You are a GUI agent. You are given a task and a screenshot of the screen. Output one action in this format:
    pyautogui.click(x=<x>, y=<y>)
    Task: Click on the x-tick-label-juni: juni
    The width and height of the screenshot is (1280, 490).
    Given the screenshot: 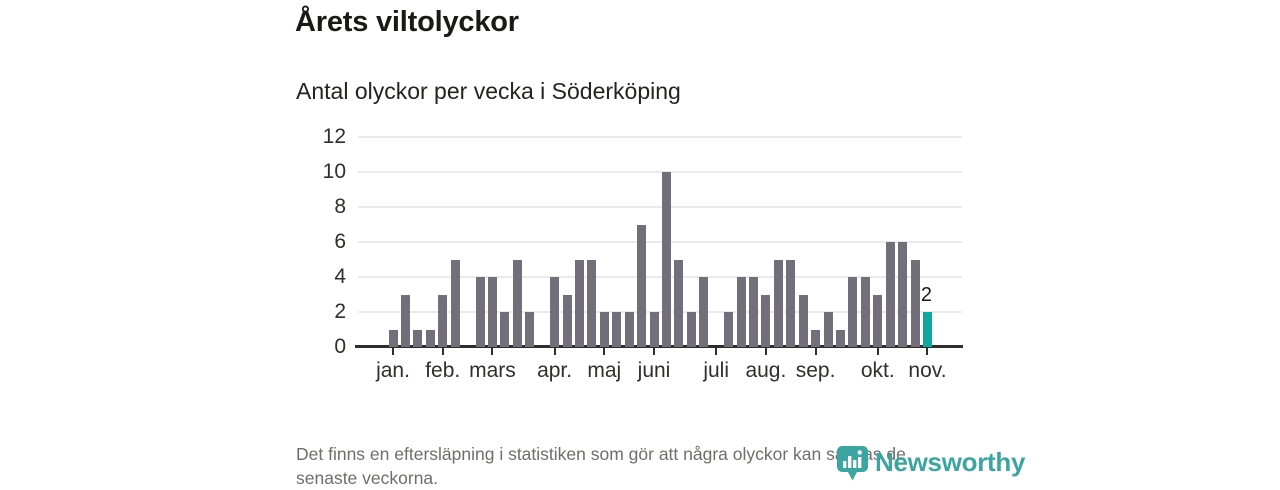 What is the action you would take?
    pyautogui.click(x=654, y=370)
    